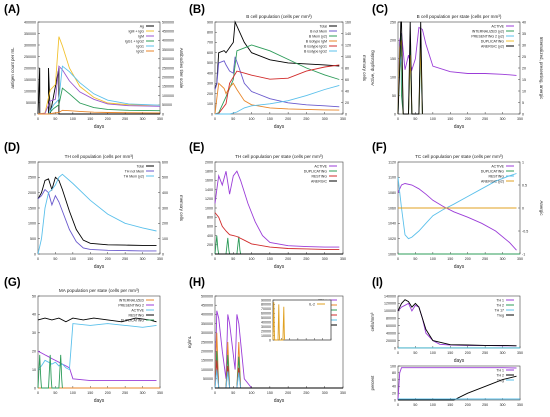 Image resolution: width=550 pixels, height=417 pixels. What do you see at coordinates (523, 254) in the screenshot?
I see `y2-tick-label-F: -1` at bounding box center [523, 254].